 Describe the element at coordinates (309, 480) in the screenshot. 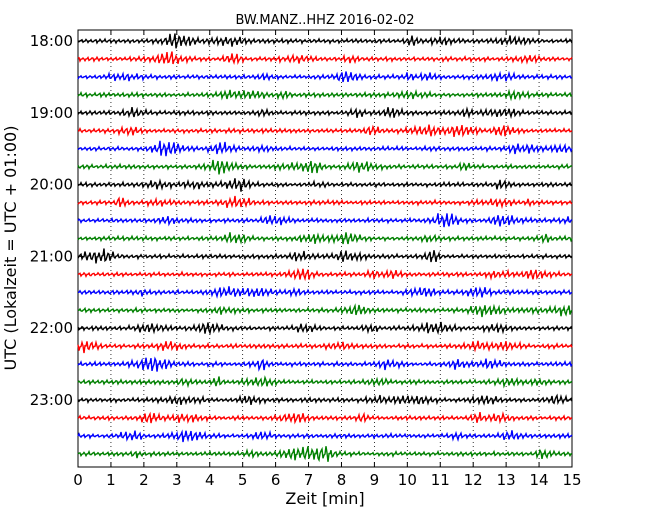

I see `x-tick-label: 7` at that location.